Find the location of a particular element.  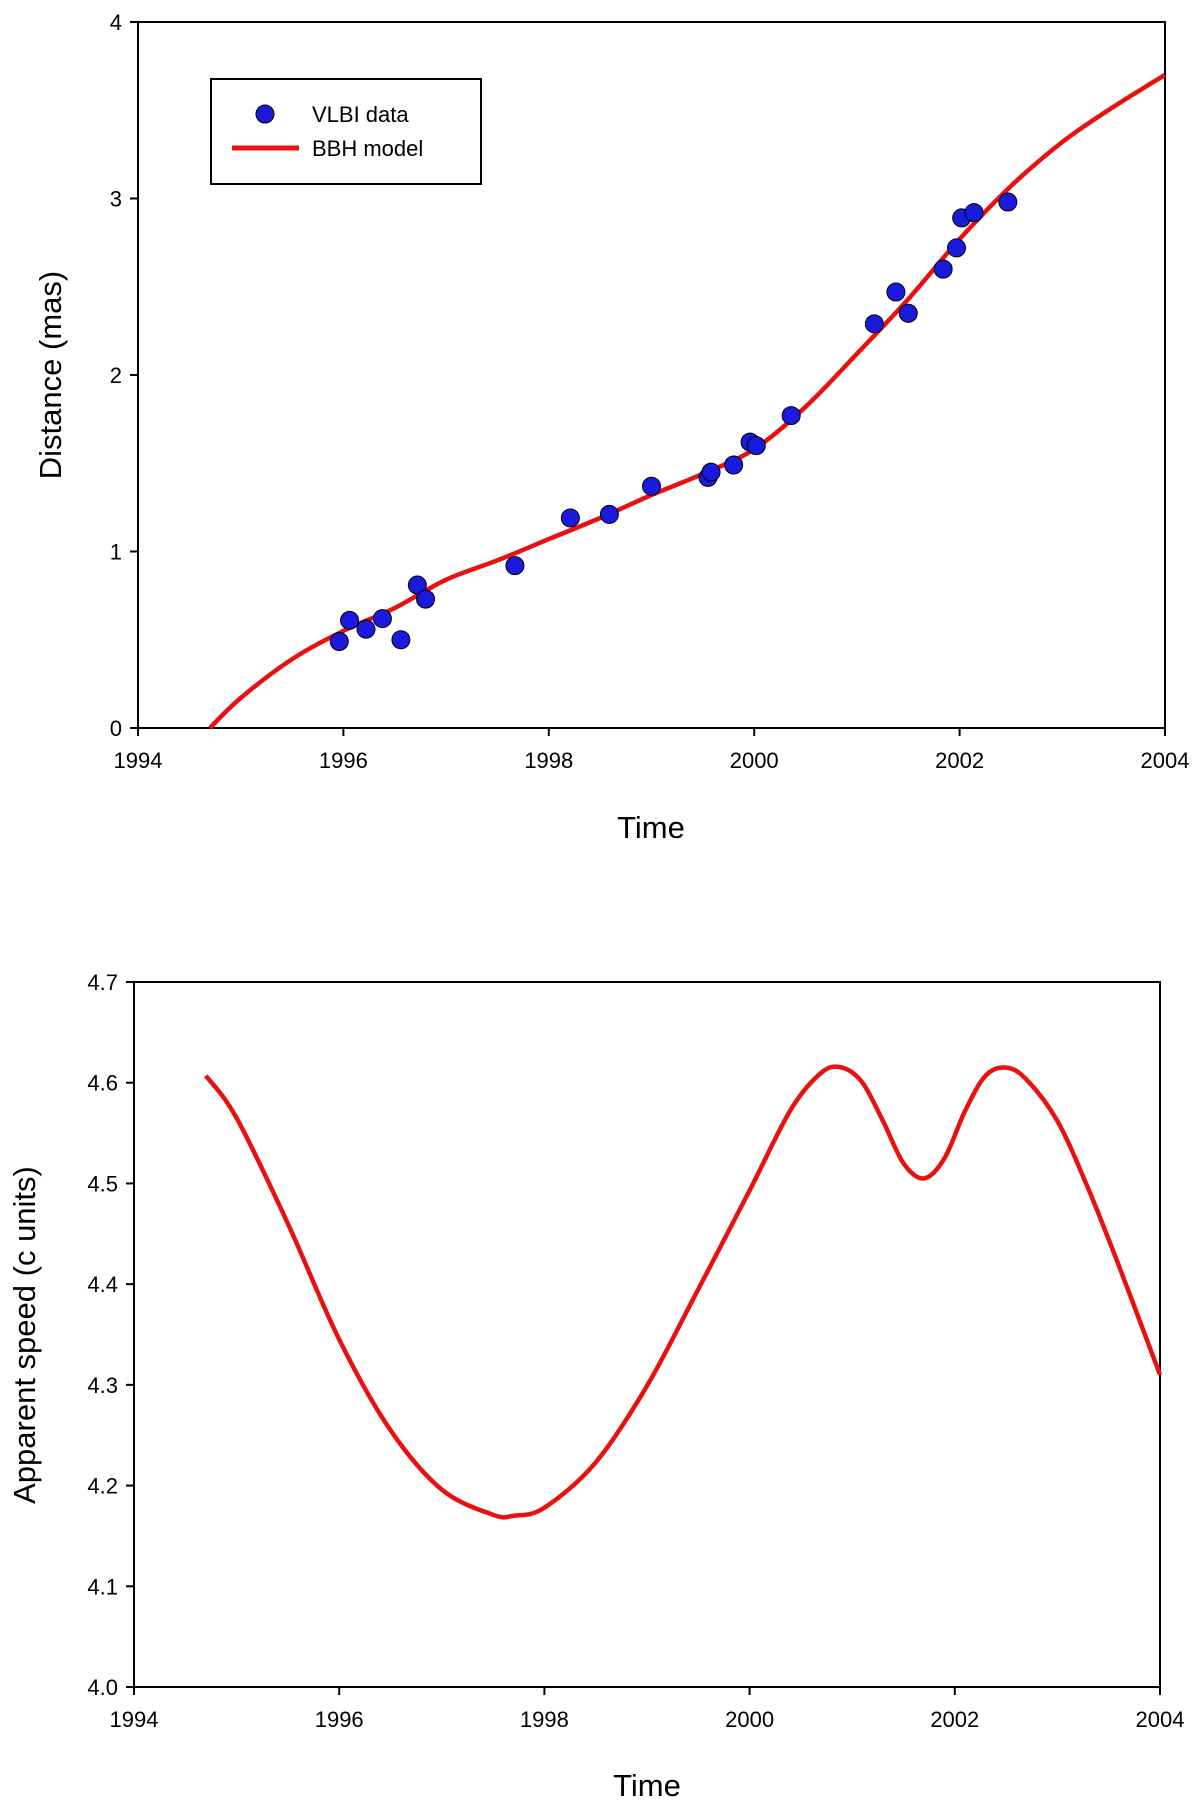

speed-y-tick-label: 4.3 is located at coordinates (102, 1385).